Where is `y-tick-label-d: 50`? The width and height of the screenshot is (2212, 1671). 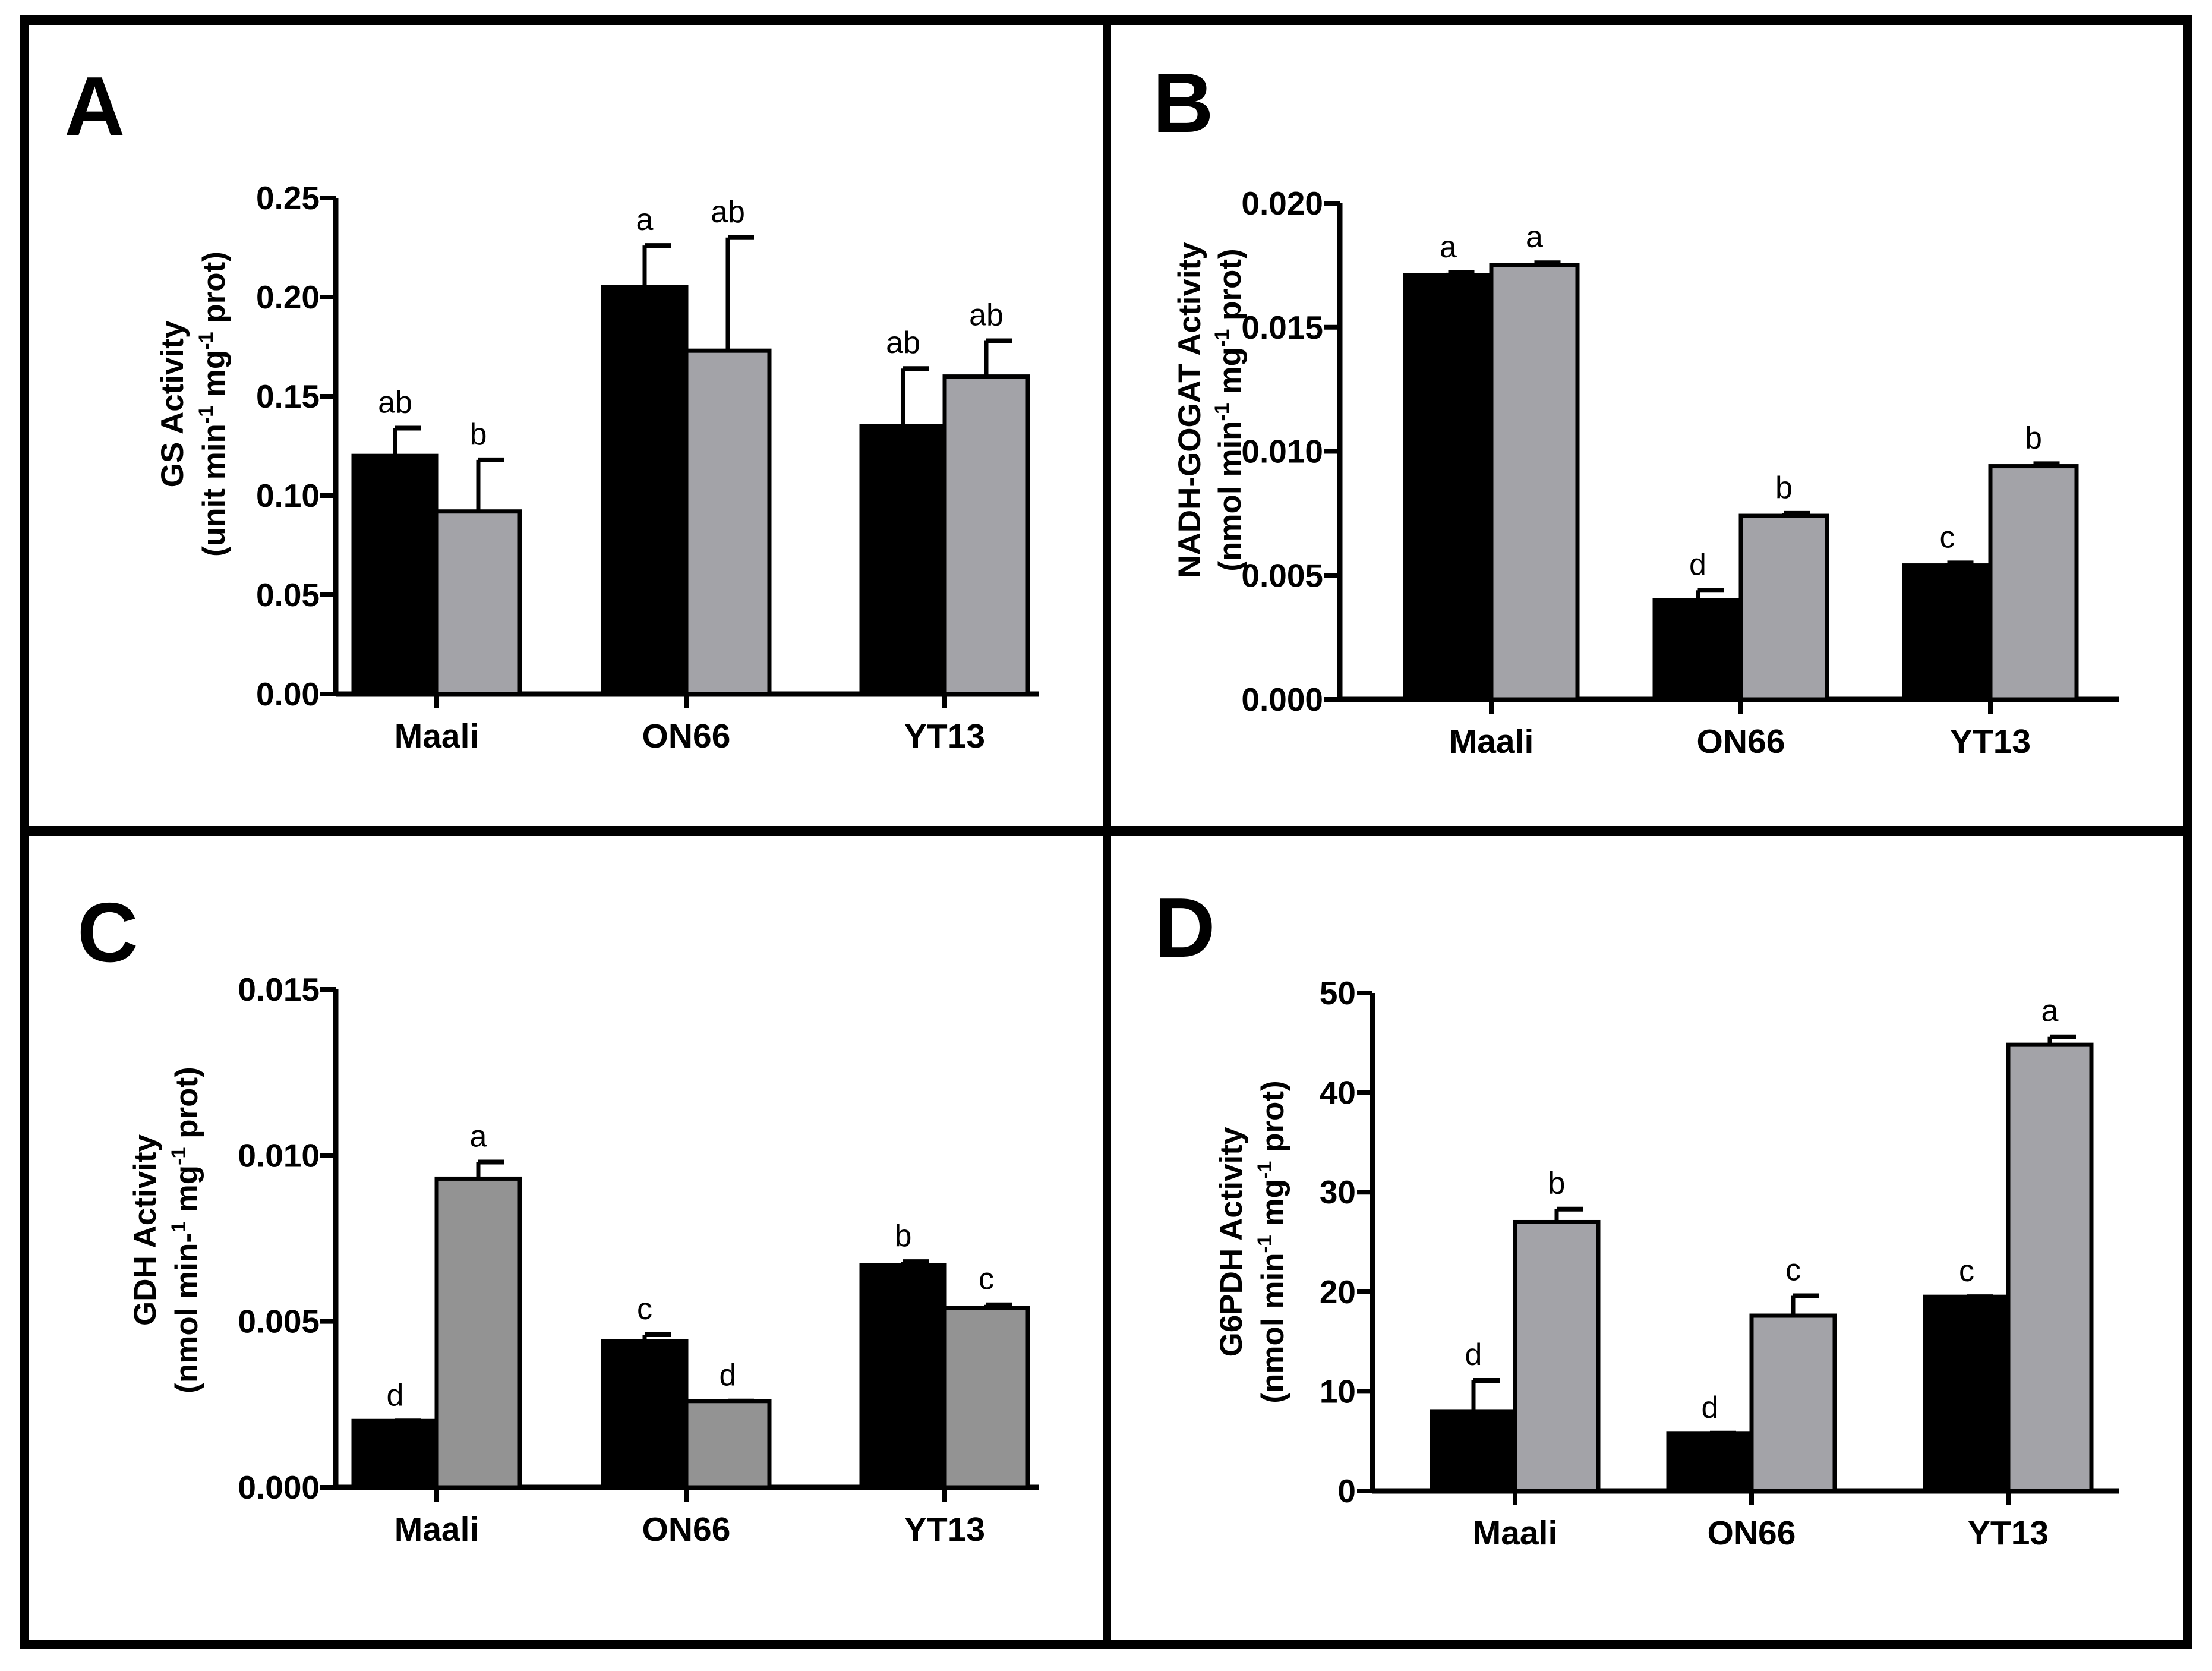
y-tick-label-d: 50 is located at coordinates (1338, 993).